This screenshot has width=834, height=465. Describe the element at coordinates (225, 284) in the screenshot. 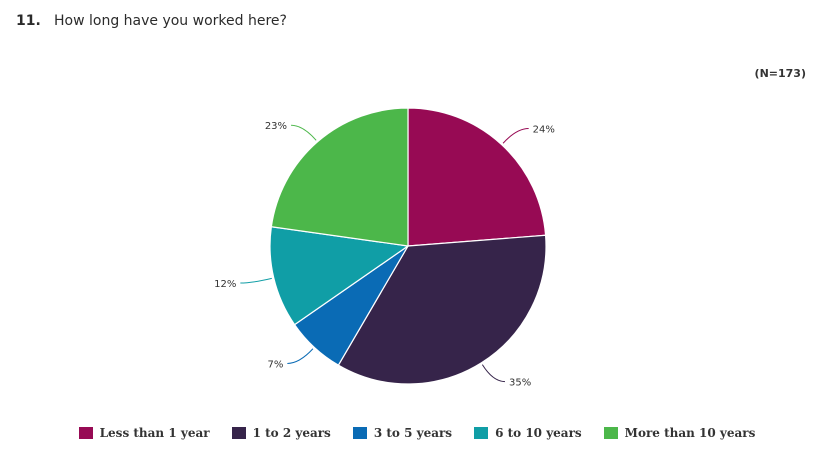

I see `slice-label-6-to-10-years: 12%` at that location.